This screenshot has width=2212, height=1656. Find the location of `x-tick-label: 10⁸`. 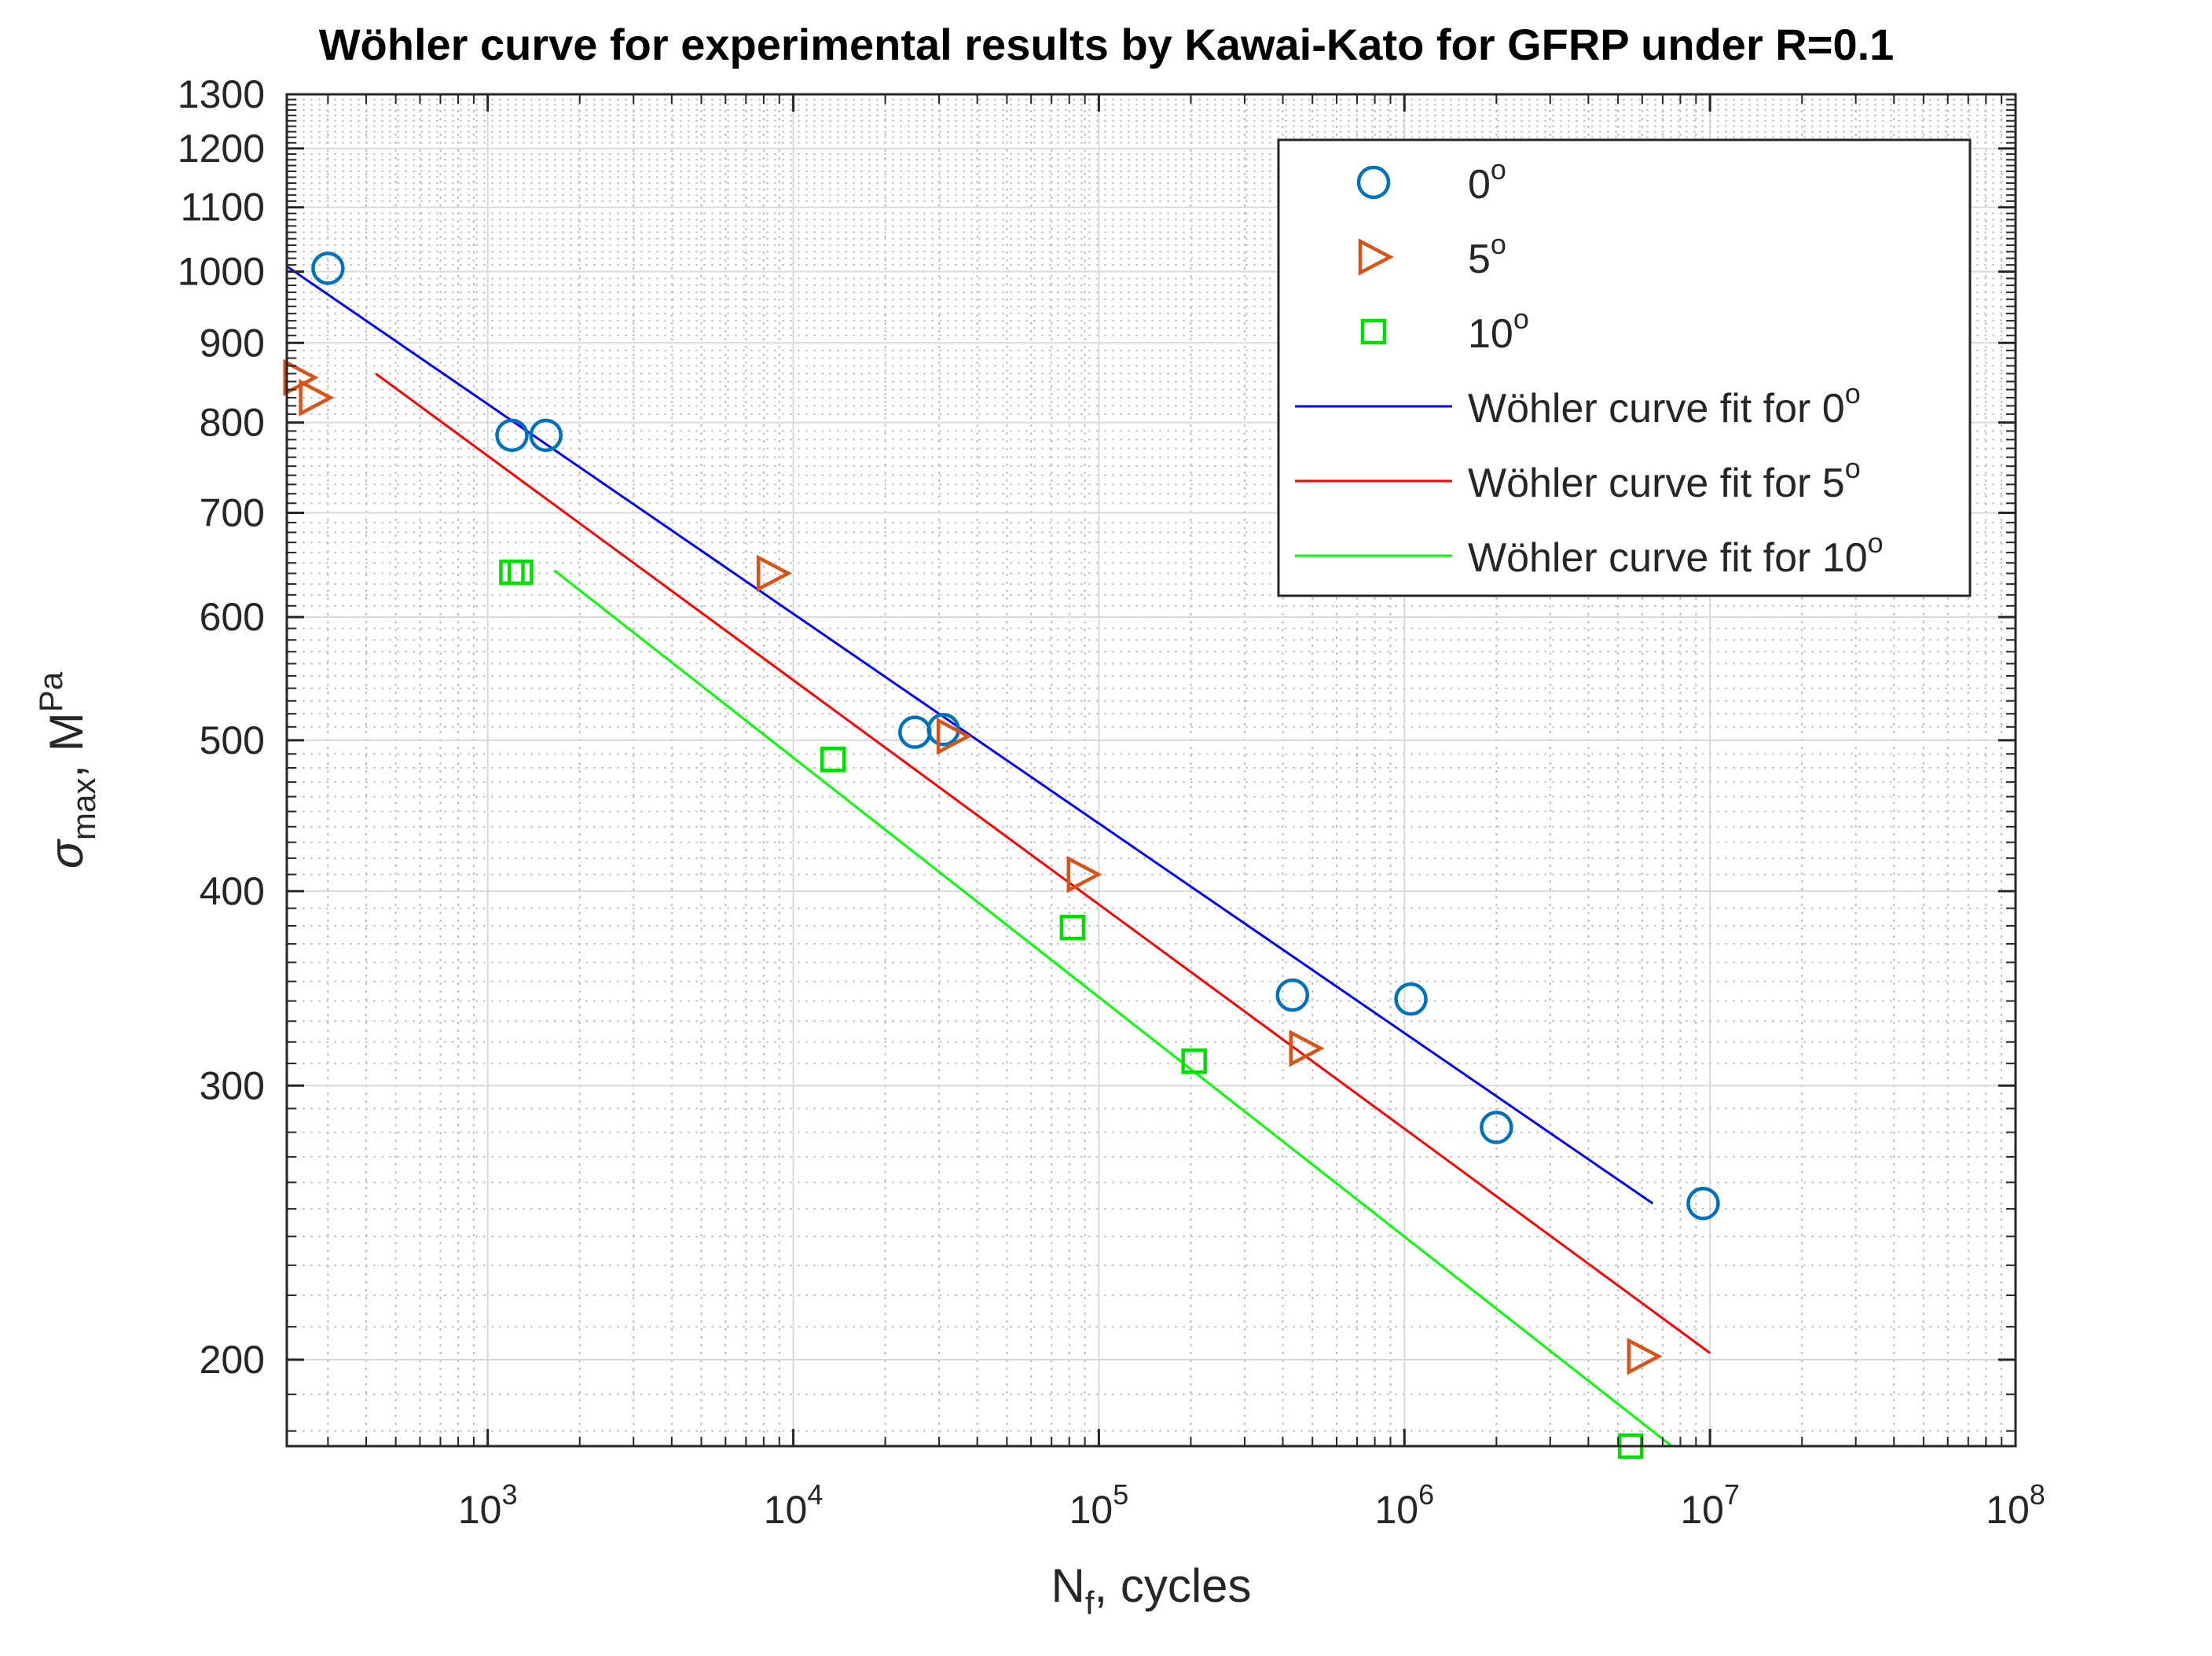

x-tick-label: 10⁸ is located at coordinates (2015, 1505).